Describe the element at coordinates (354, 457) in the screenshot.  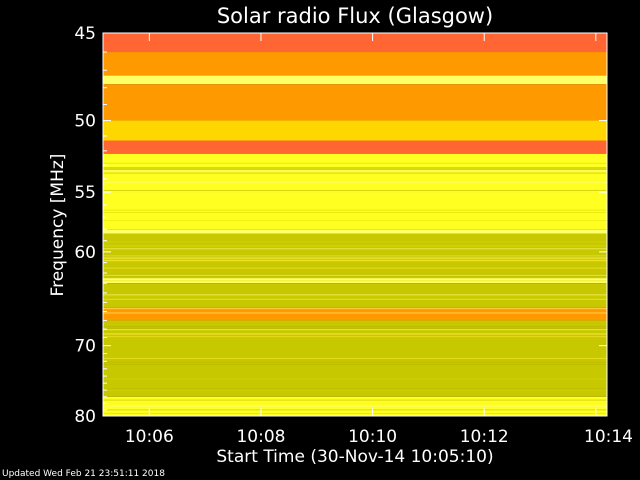
I see `x-axis-label: Start Time (30-Nov-14 10:05:10)` at that location.